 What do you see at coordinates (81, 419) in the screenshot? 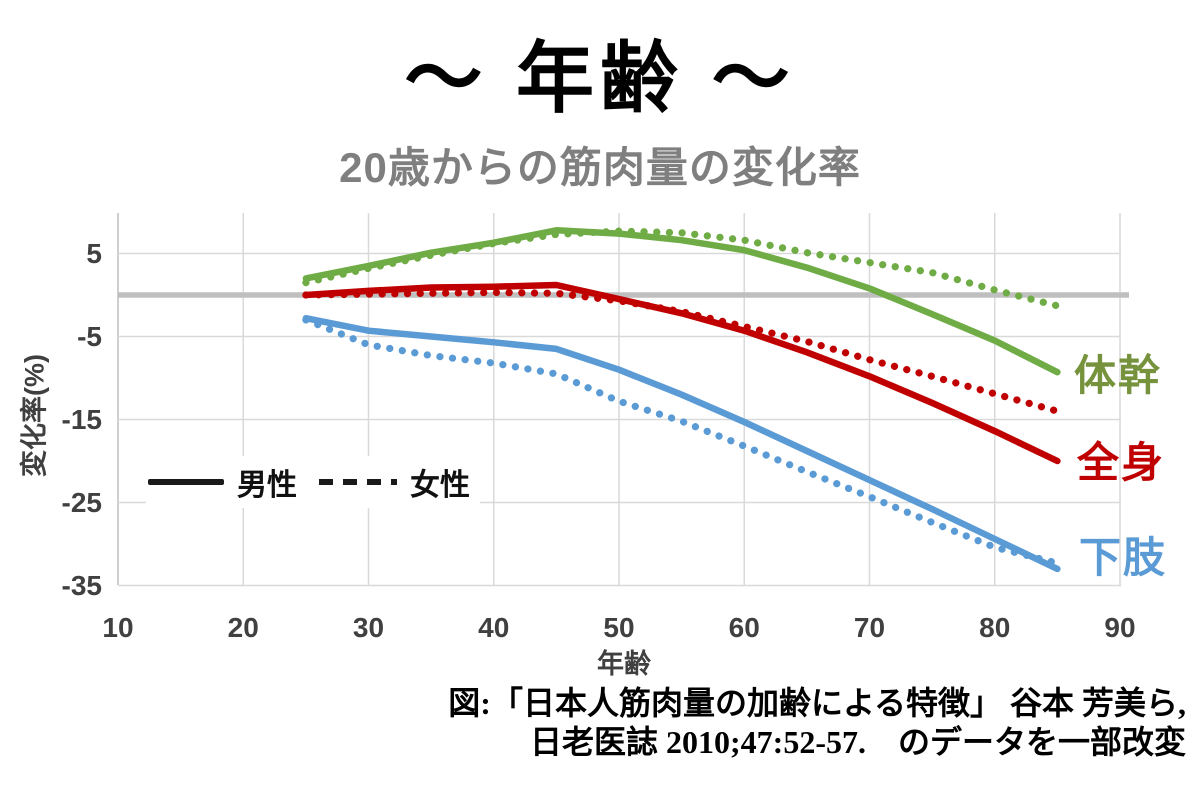
I see `y-tick-label: -15` at bounding box center [81, 419].